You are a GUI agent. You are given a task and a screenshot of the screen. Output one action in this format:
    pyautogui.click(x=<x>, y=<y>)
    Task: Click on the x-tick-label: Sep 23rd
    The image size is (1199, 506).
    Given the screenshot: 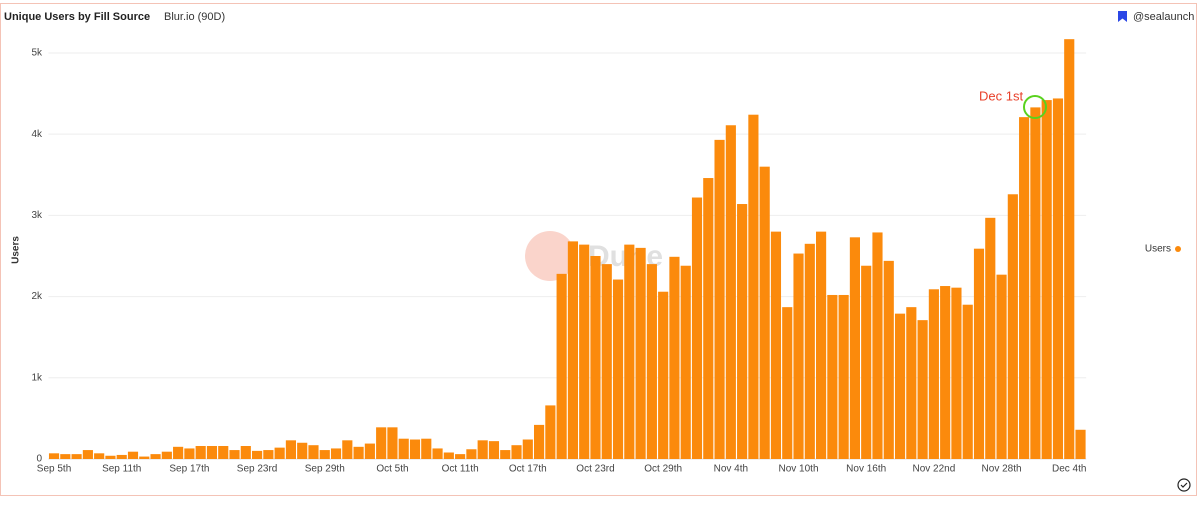 What is the action you would take?
    pyautogui.click(x=257, y=469)
    